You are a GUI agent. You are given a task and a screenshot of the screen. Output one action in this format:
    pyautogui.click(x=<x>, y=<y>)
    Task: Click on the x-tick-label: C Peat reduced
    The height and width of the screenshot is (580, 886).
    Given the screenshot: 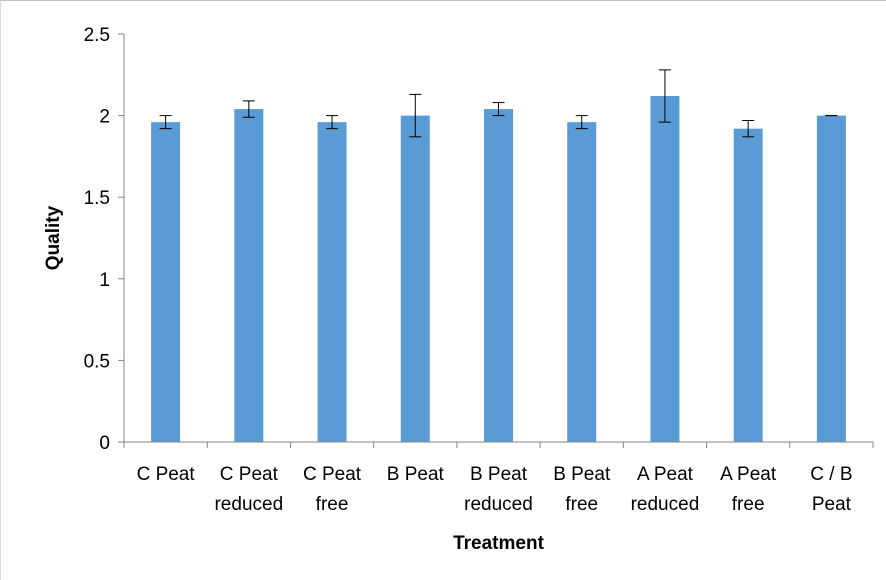 What is the action you would take?
    pyautogui.click(x=248, y=489)
    